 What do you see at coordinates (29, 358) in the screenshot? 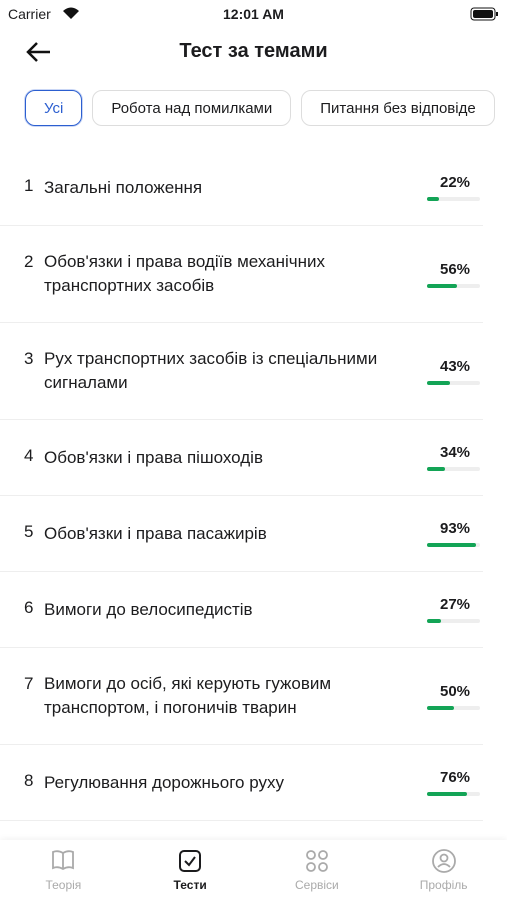
I see `topic-number: 3` at bounding box center [29, 358].